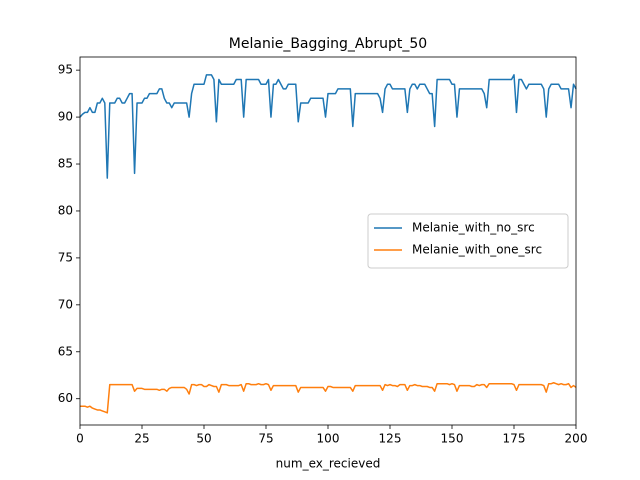  What do you see at coordinates (141, 439) in the screenshot?
I see `x-tick-label: 25` at bounding box center [141, 439].